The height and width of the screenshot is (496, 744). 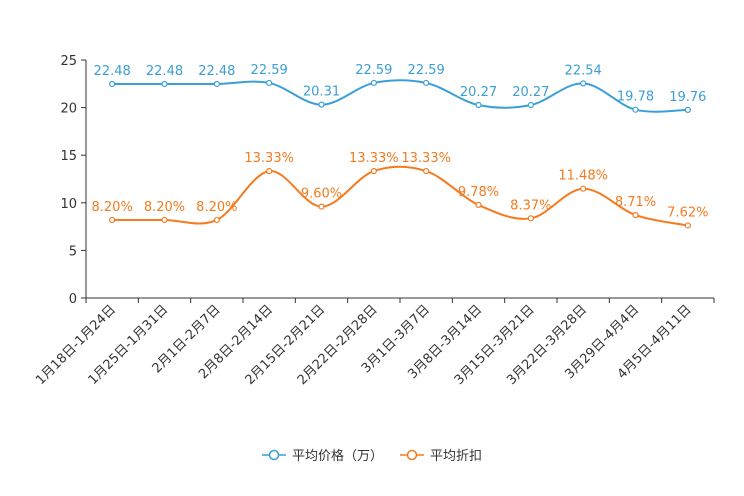 What do you see at coordinates (68, 204) in the screenshot?
I see `y-tick-label: 10` at bounding box center [68, 204].